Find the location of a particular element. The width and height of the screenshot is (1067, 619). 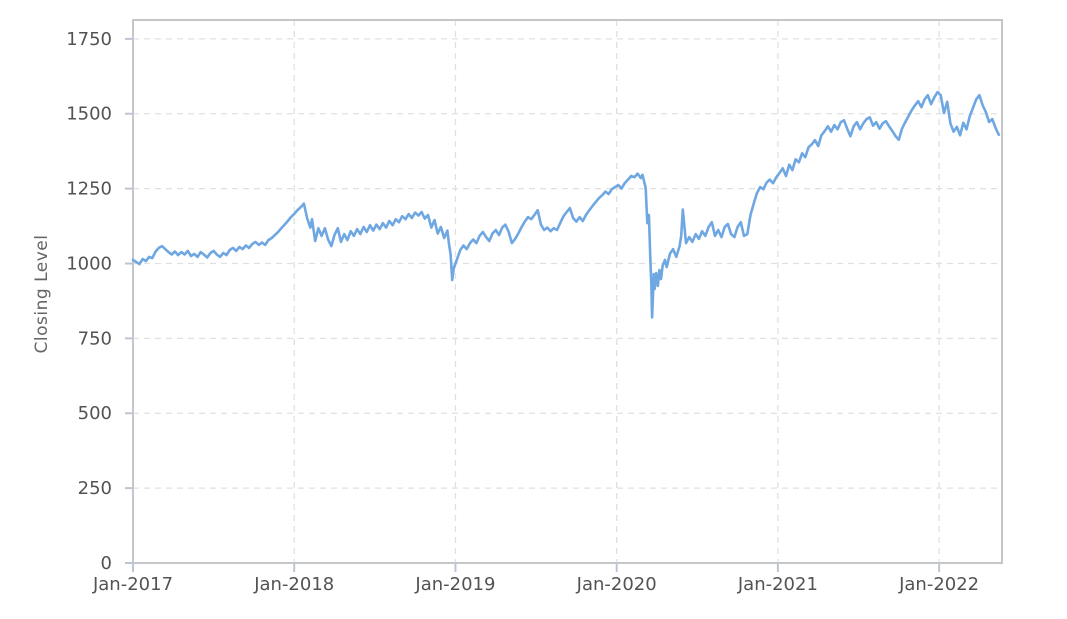

y-tick-label: 1000 is located at coordinates (89, 263).